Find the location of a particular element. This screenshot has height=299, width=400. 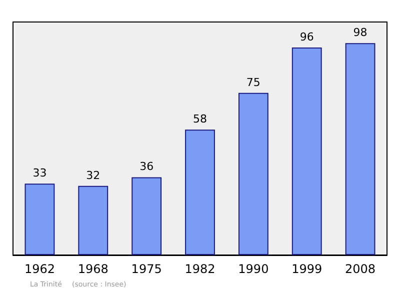

x-tick-label: 1962 is located at coordinates (39, 269).